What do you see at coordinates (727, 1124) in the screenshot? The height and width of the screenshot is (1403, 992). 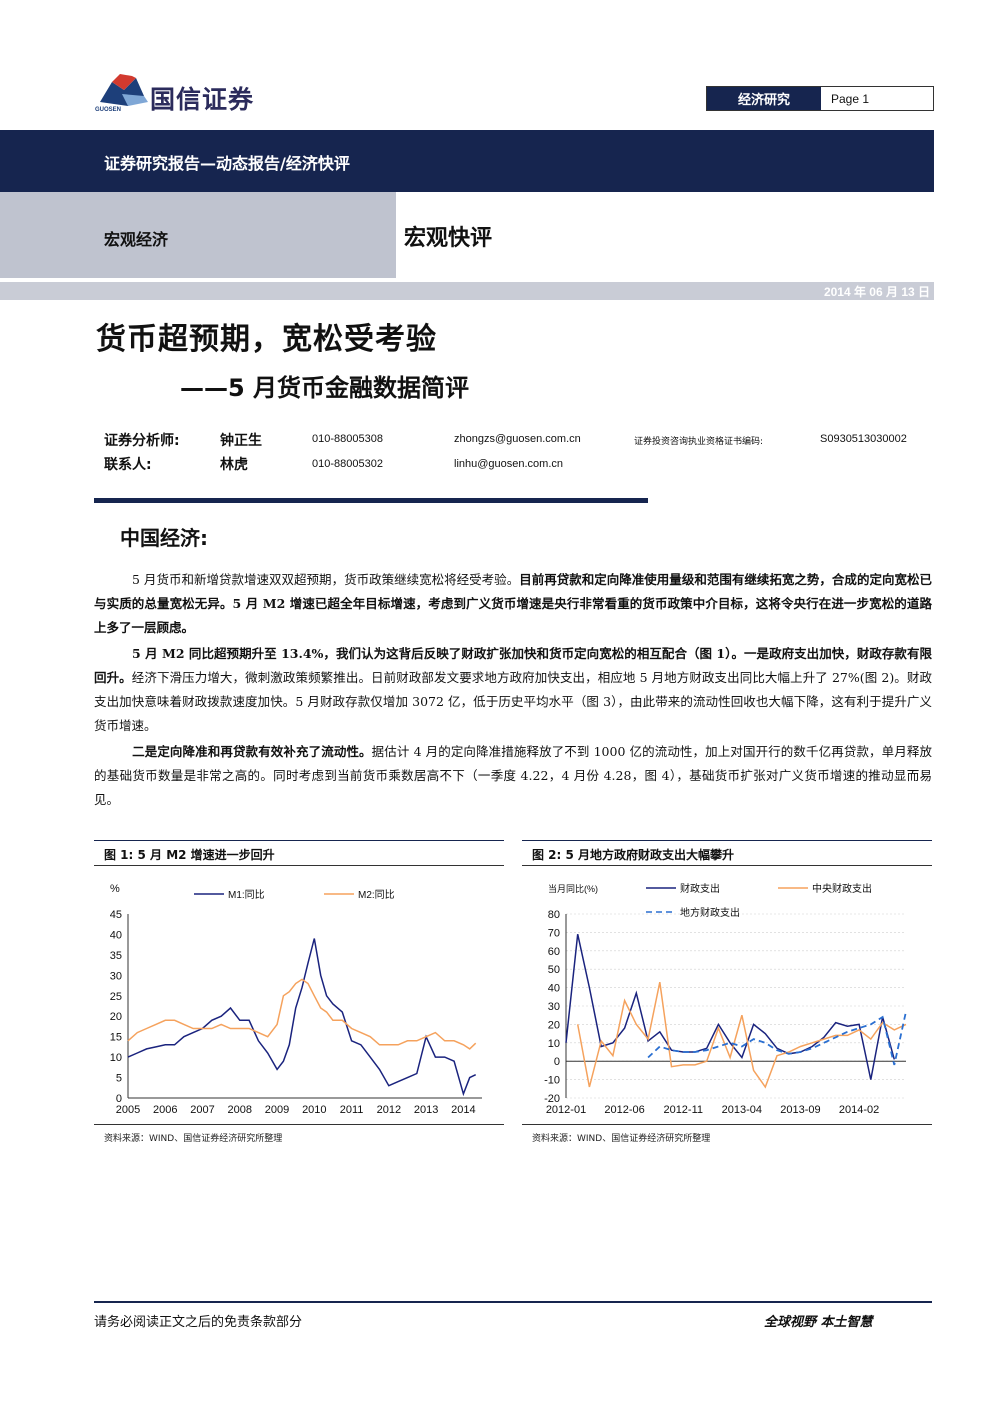 I see `figure-2-rule` at bounding box center [727, 1124].